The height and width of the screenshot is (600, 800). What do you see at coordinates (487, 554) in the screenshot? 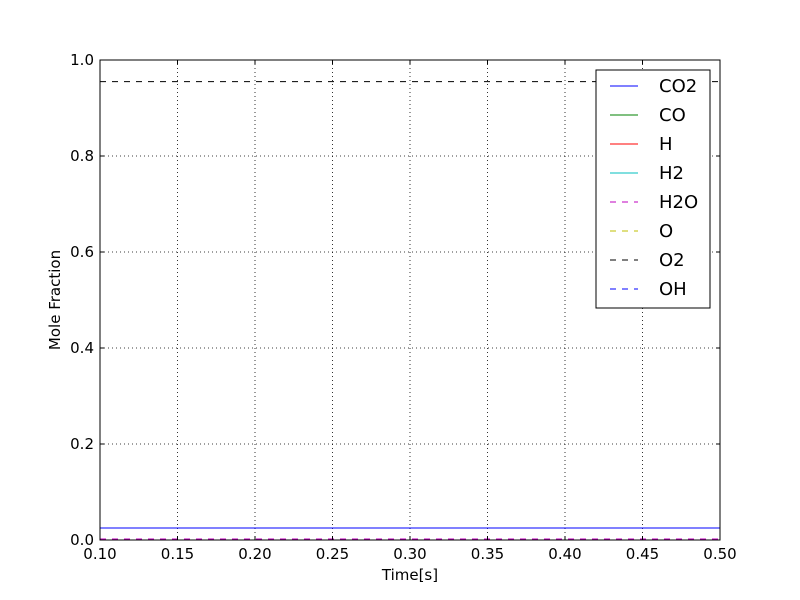
I see `x-tick-label: 0.35` at bounding box center [487, 554].